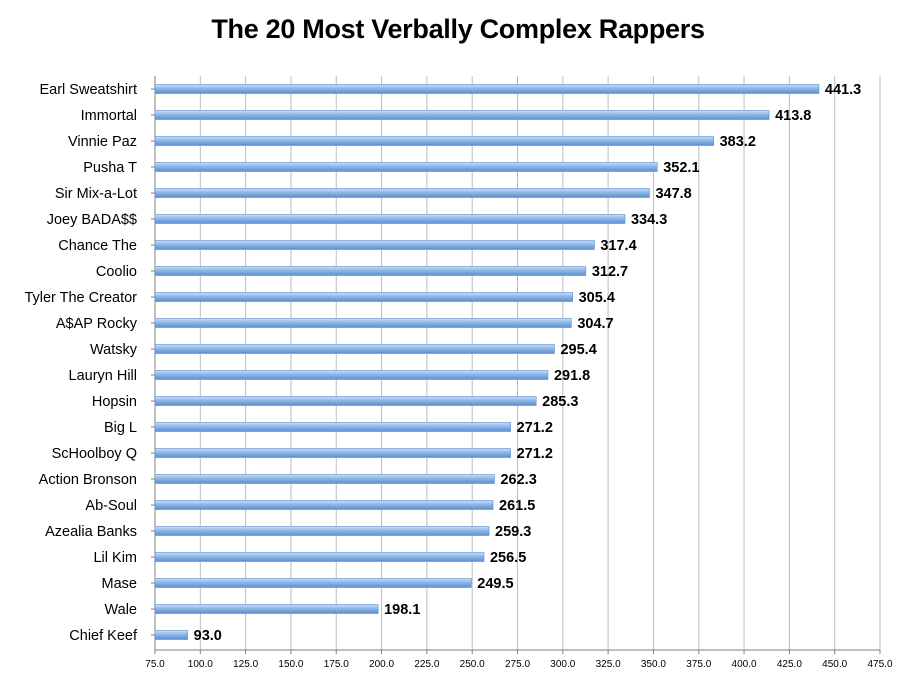  What do you see at coordinates (681, 168) in the screenshot?
I see `value-label: 352.1` at bounding box center [681, 168].